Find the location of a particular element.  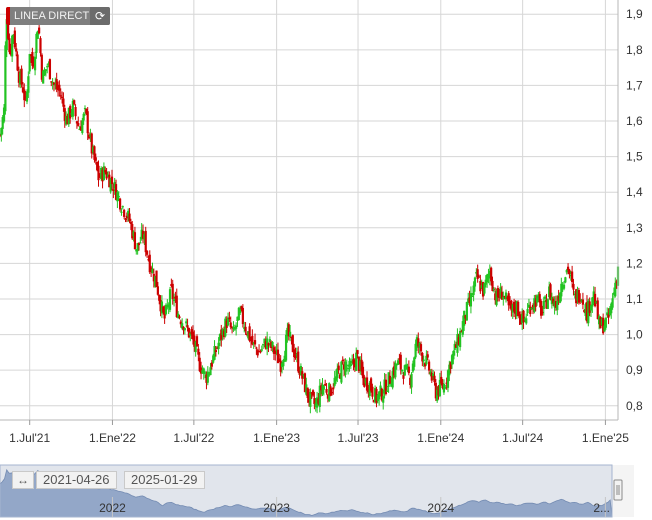

range-arrows-icon: ↔ is located at coordinates (23, 480).